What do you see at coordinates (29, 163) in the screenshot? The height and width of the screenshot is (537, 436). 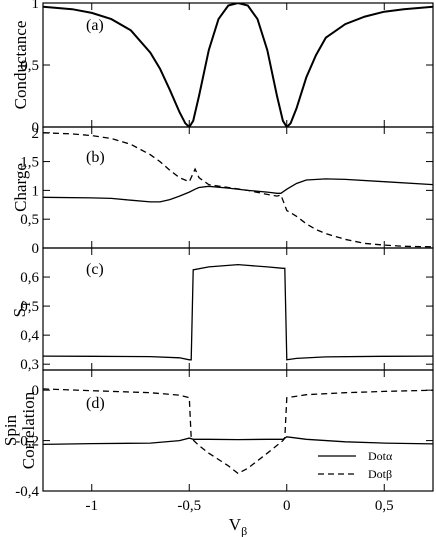 I see `y-tick-label: 1,5` at bounding box center [29, 163].